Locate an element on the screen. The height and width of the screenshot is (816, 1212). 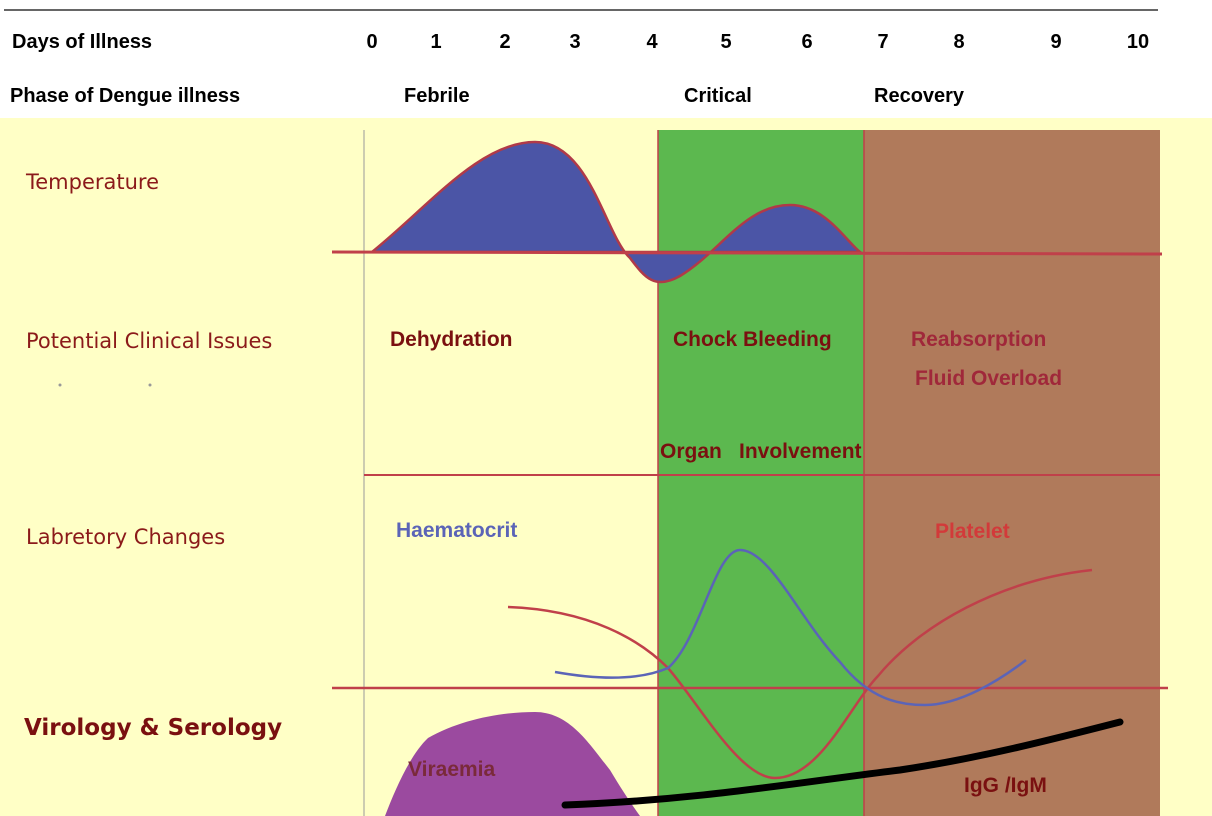
temperature-curve is located at coordinates (616, 212).